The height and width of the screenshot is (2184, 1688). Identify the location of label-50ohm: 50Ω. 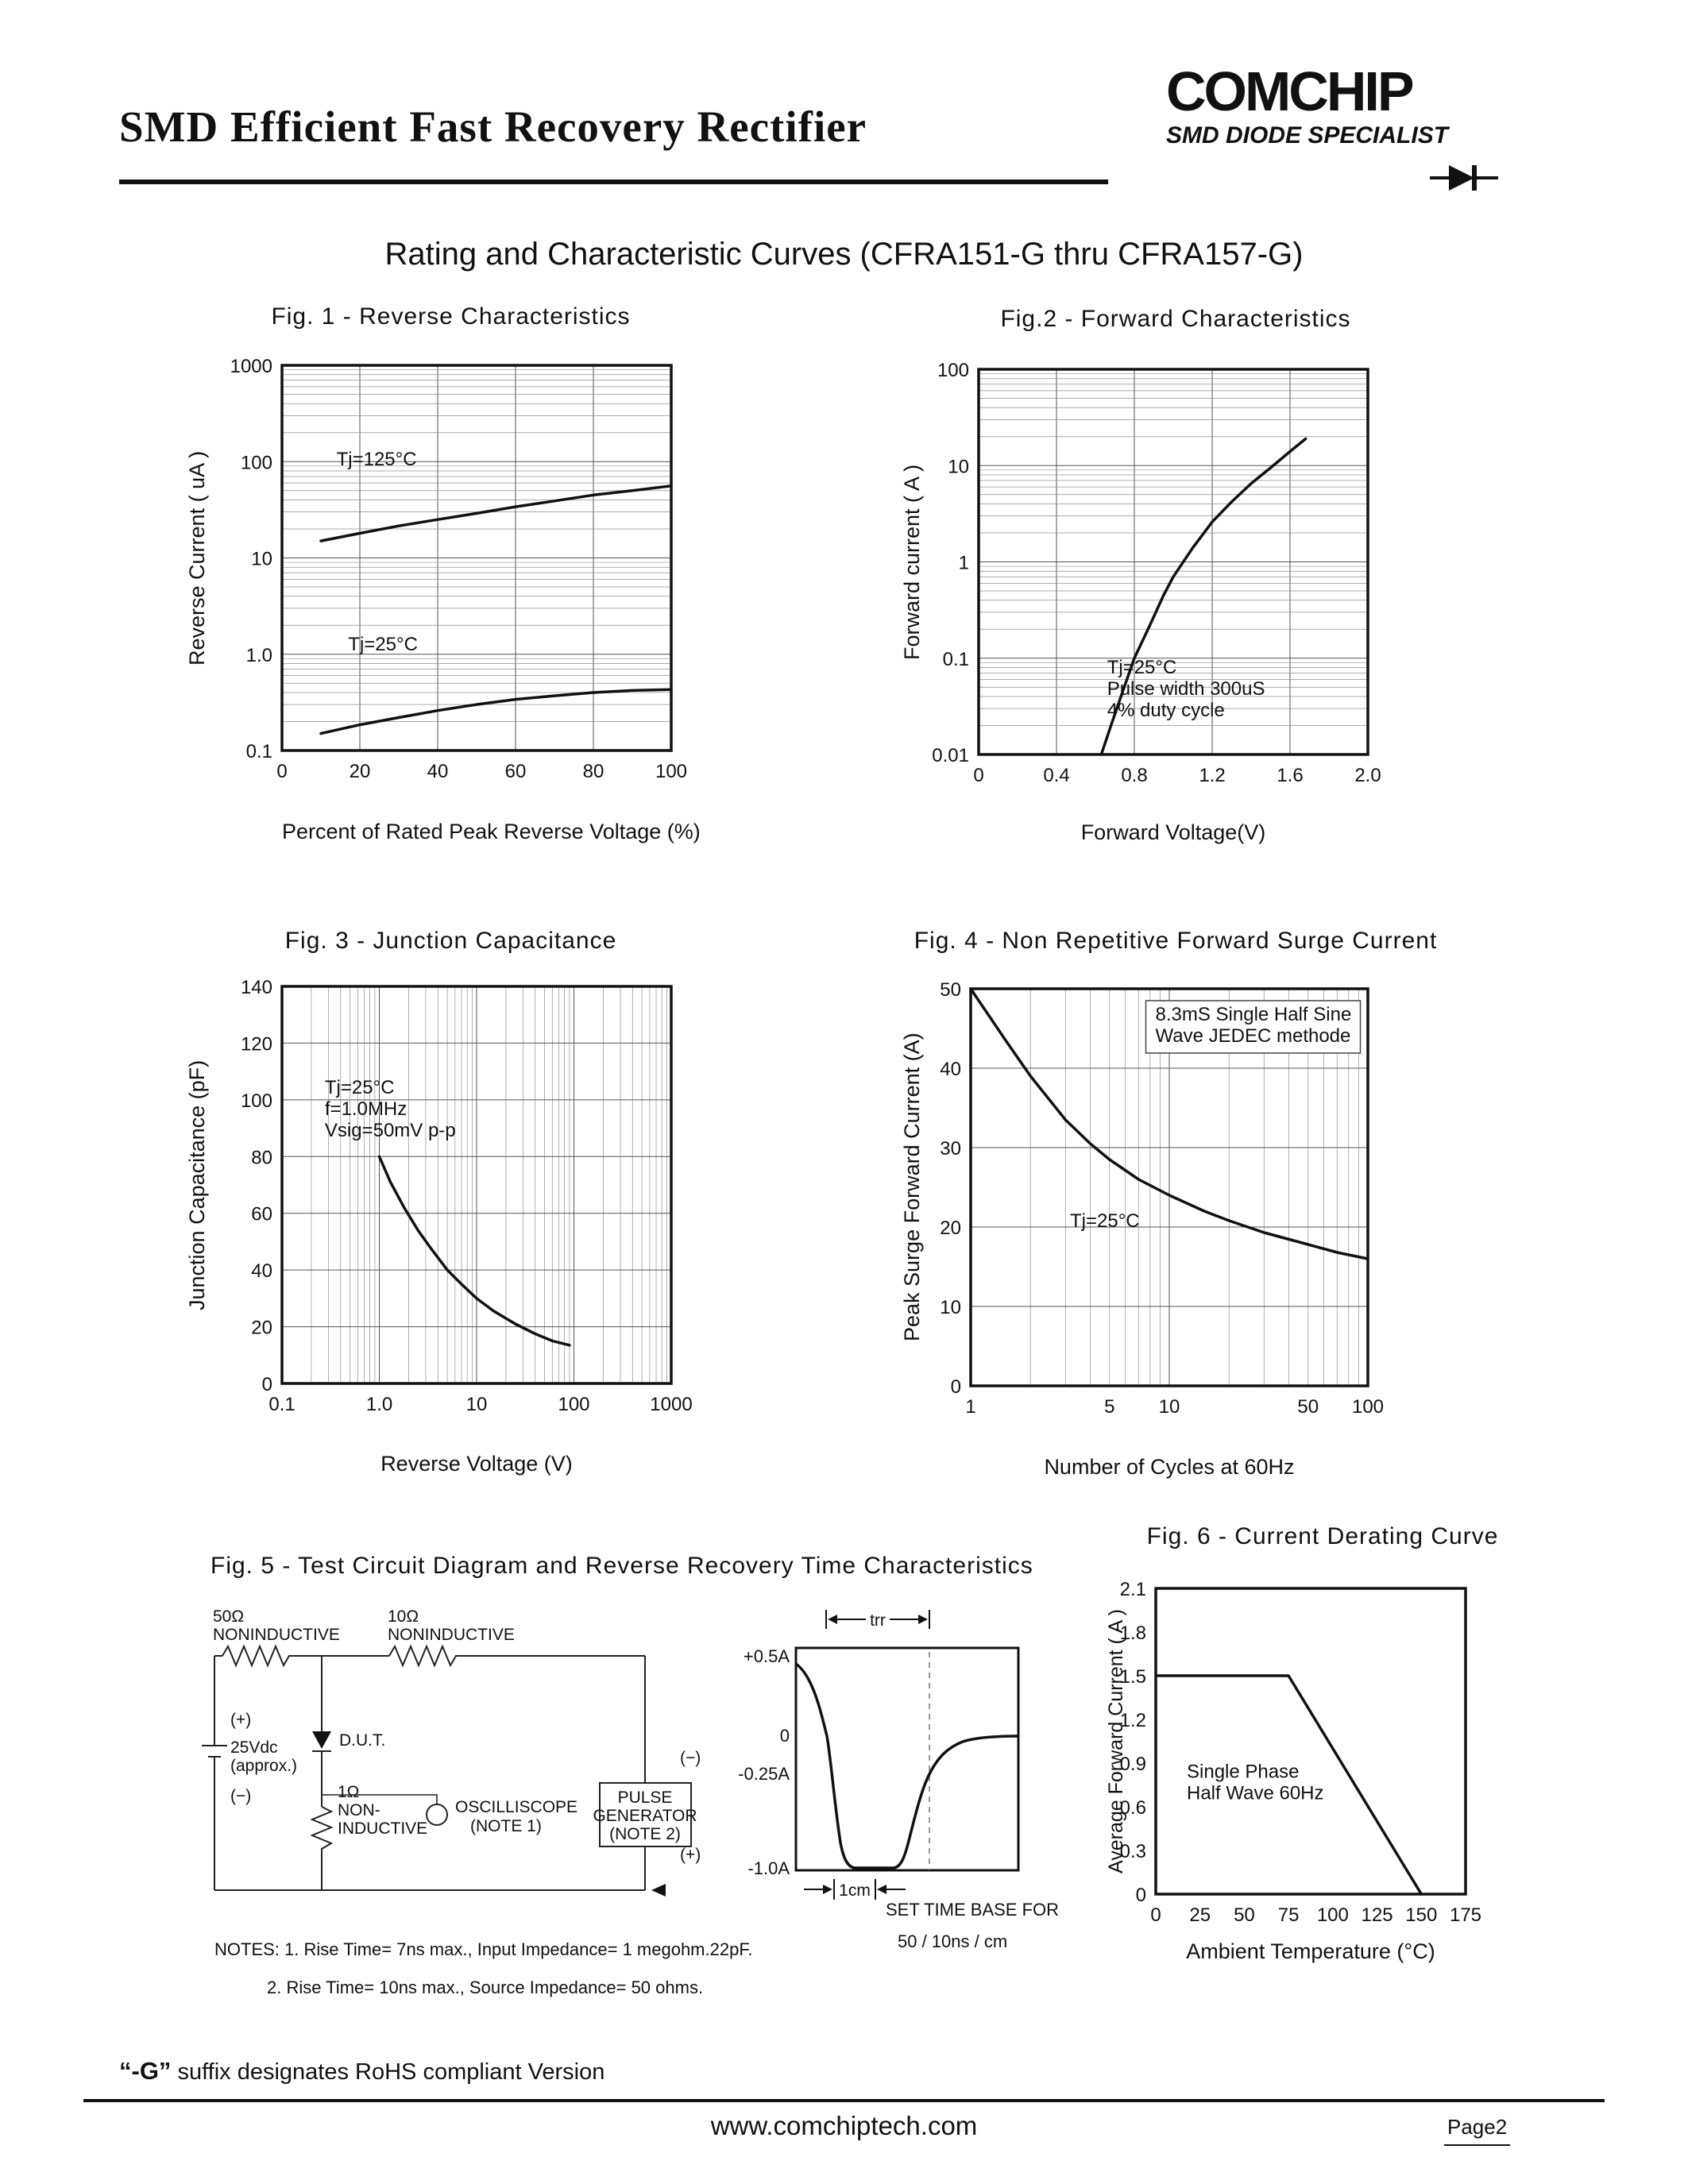
(229, 1616).